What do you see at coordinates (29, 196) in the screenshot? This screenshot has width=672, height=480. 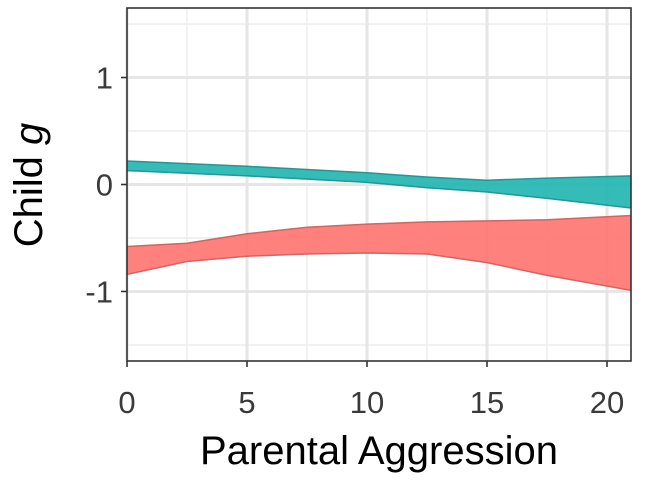 I see `y-axis-title-text: Child` at bounding box center [29, 196].